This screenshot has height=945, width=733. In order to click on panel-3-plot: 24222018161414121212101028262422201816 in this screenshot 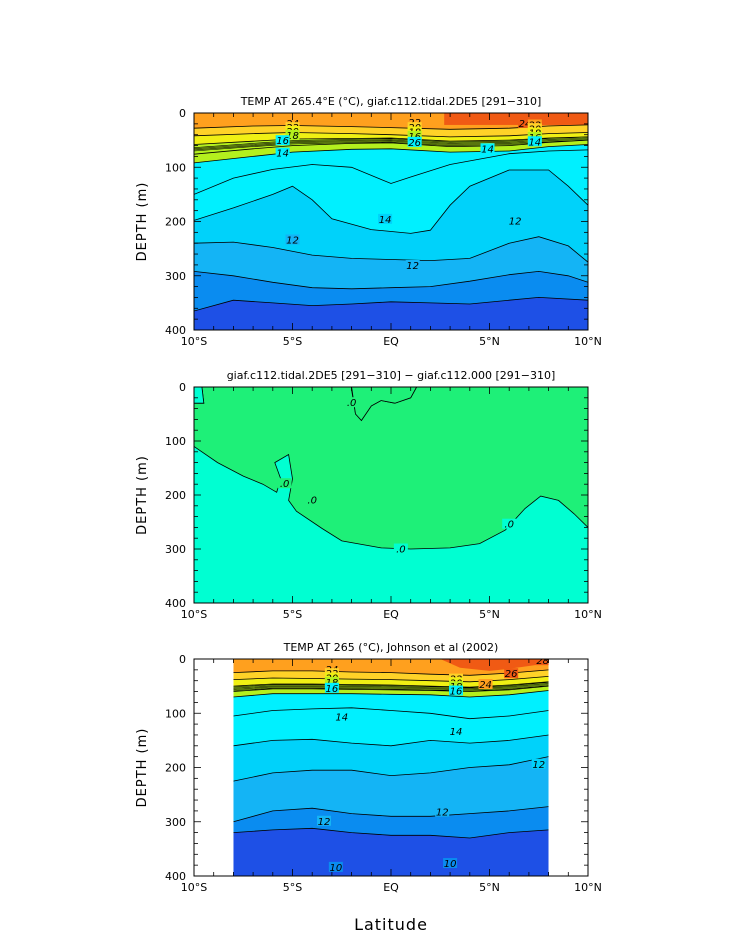, I will do `click(391, 767)`.